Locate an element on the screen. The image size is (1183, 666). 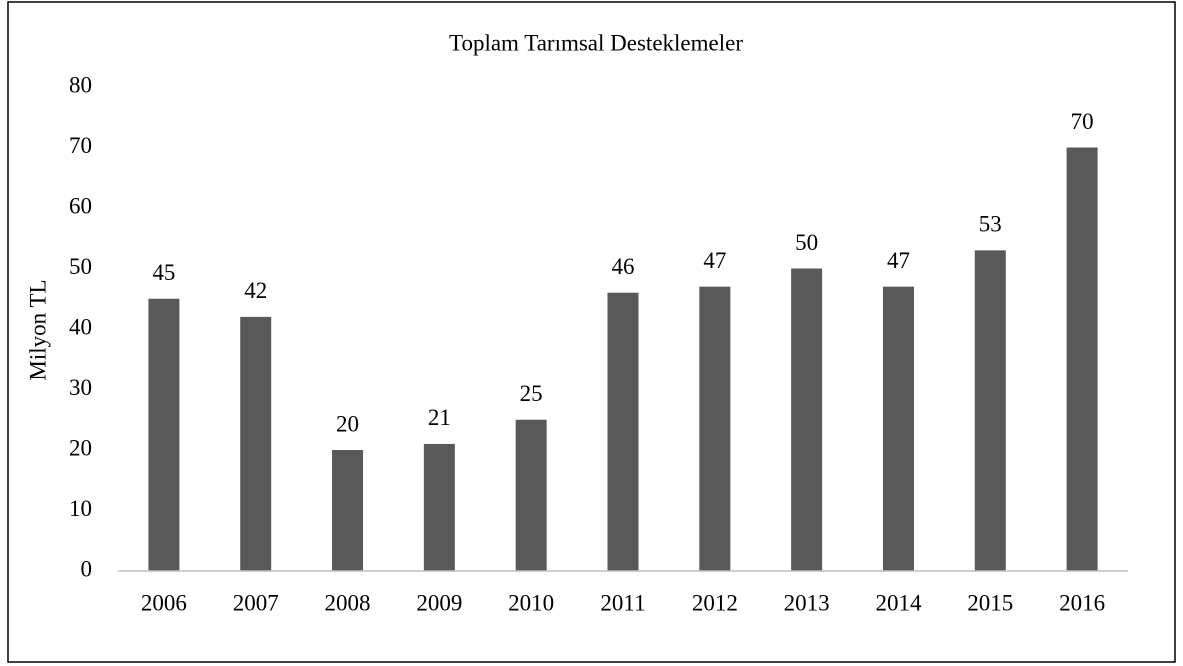
y-tick-label: 20 is located at coordinates (80, 447).